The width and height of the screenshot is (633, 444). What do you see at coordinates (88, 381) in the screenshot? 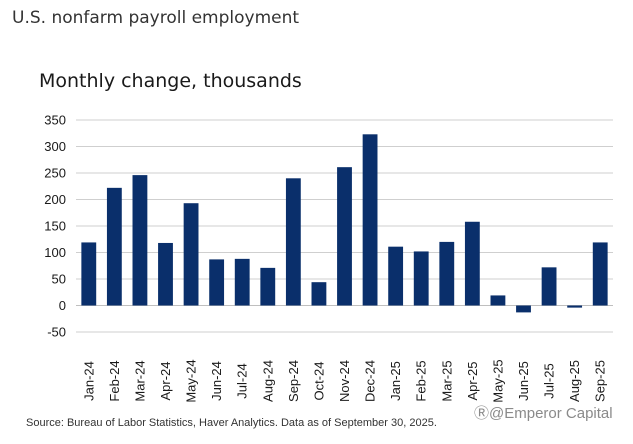
I see `x-tick-label: Jan-24` at bounding box center [88, 381].